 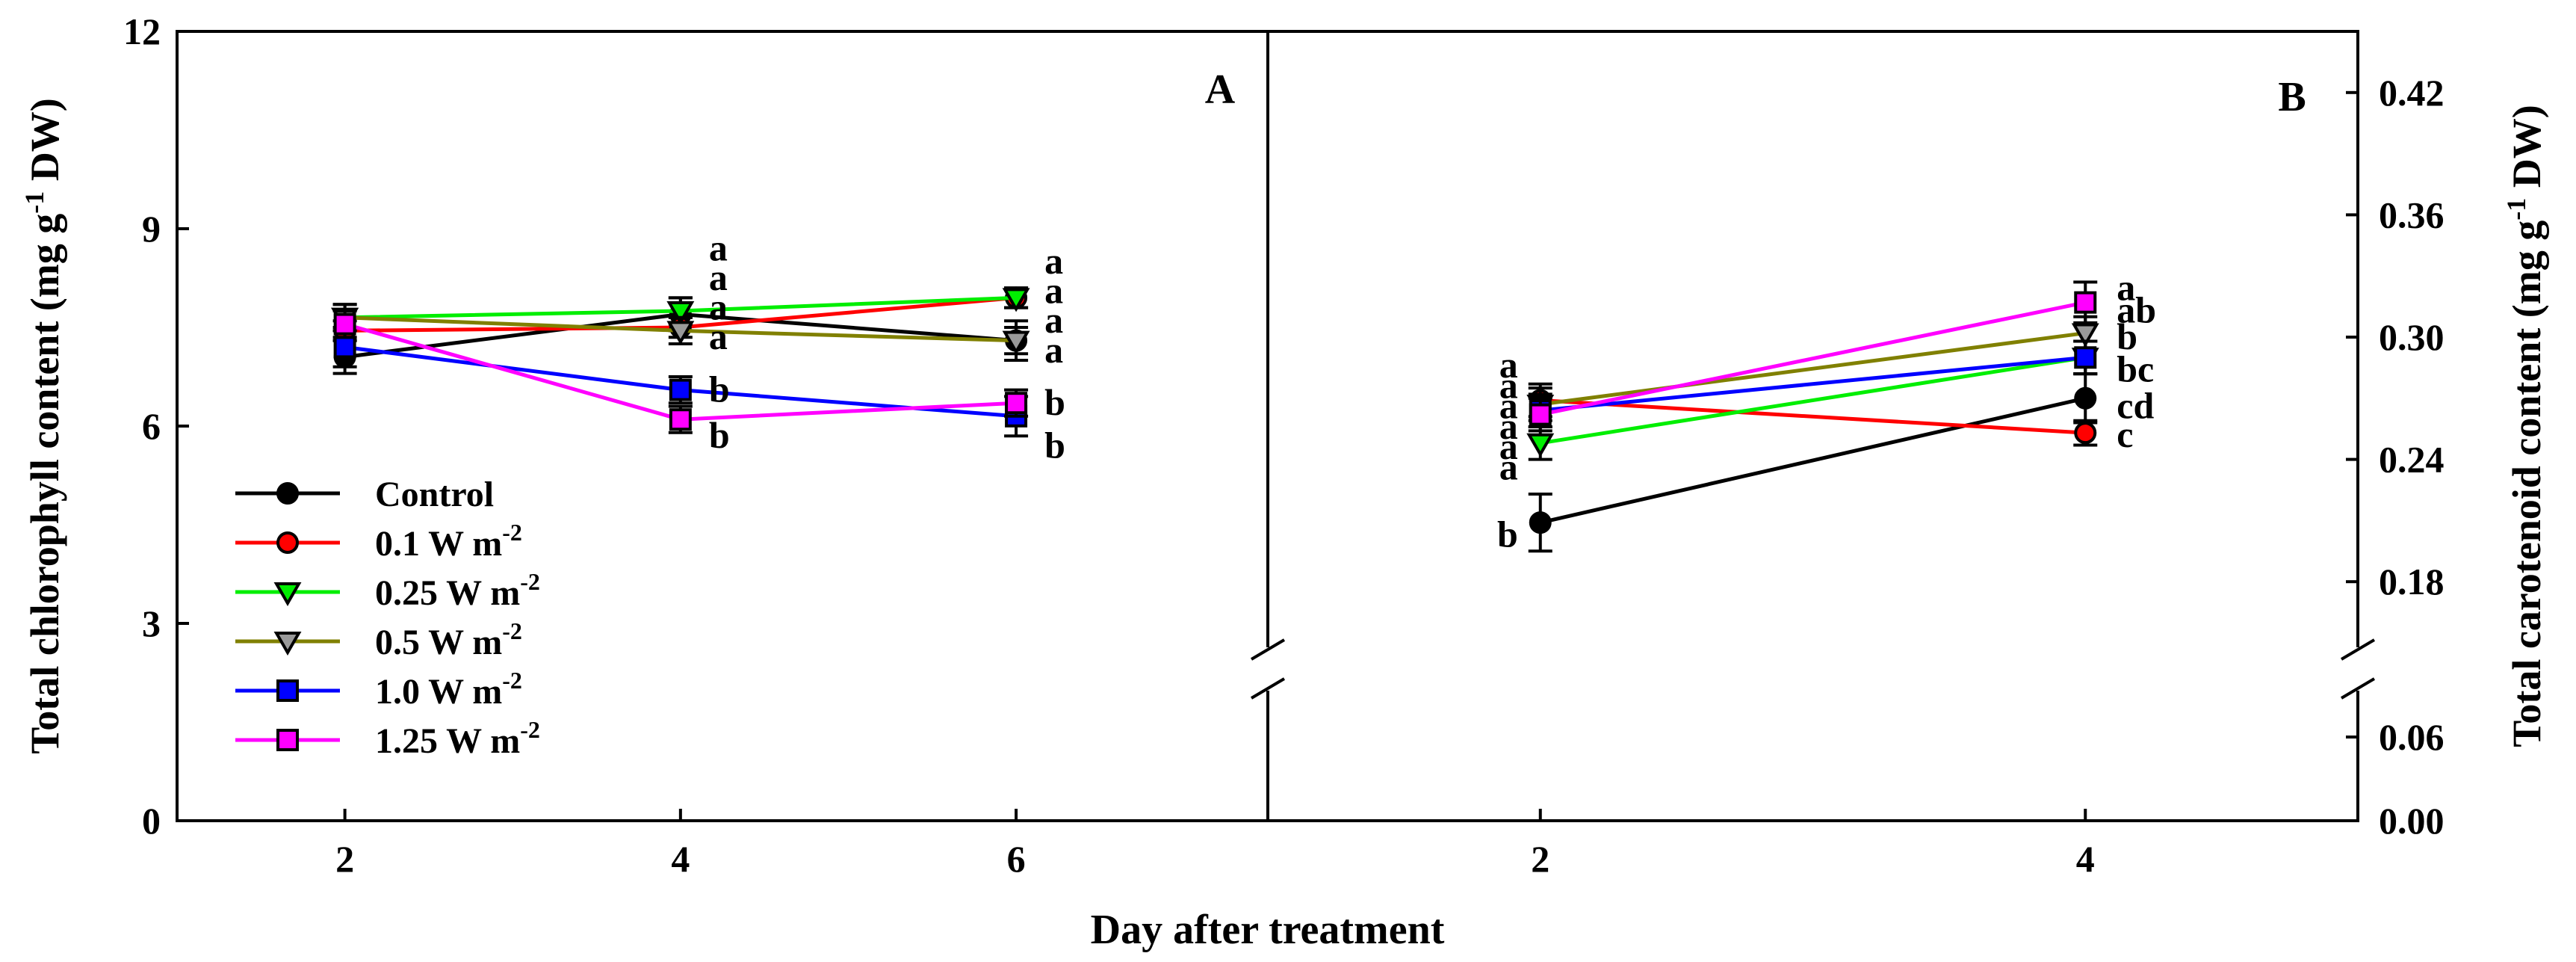 I want to click on legend-label-text: 1.0 W m, so click(x=438, y=692).